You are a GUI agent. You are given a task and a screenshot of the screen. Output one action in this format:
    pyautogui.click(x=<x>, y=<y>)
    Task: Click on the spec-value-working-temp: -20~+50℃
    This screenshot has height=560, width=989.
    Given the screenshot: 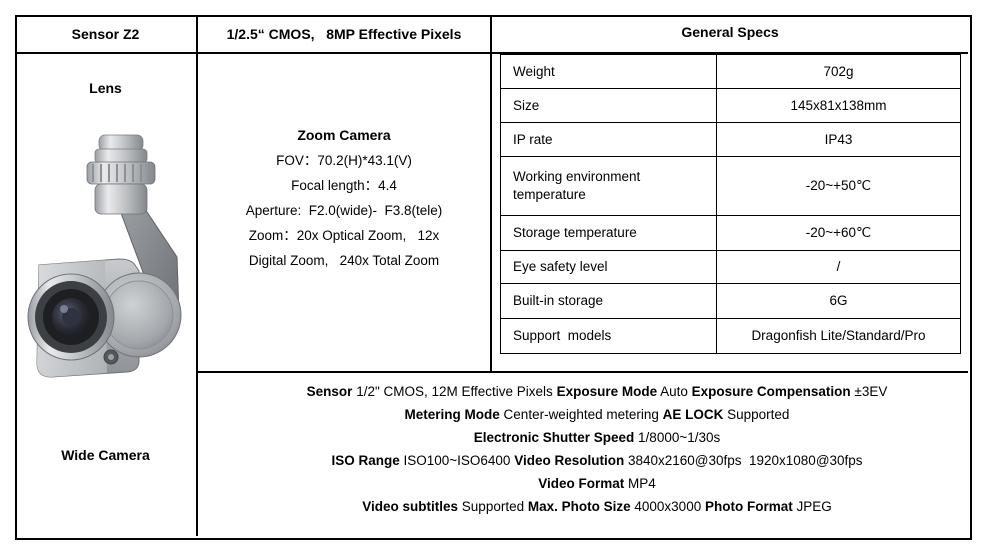 What is the action you would take?
    pyautogui.click(x=838, y=186)
    